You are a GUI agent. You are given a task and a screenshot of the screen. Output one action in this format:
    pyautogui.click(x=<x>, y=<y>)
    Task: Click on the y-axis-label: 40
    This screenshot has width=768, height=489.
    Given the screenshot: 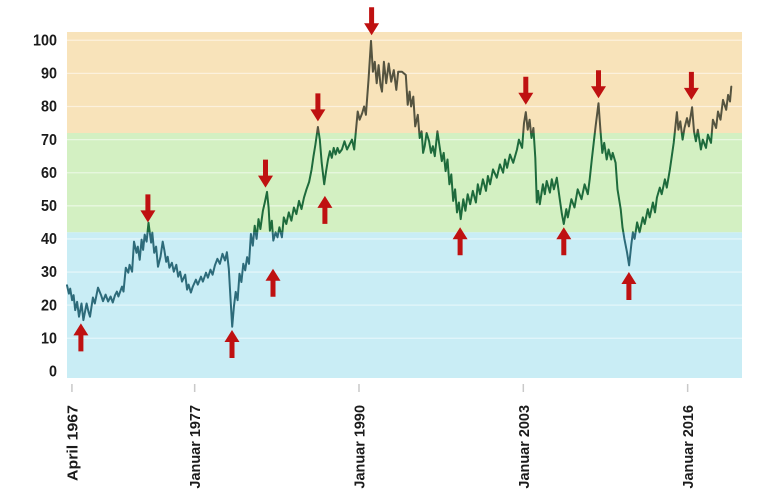 What is the action you would take?
    pyautogui.click(x=49, y=239)
    